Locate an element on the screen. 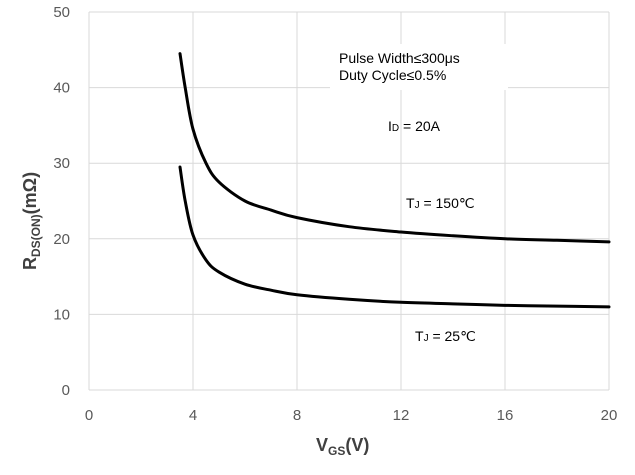 This screenshot has height=475, width=635. pulse-width-label: Pulse Width≤300μs is located at coordinates (399, 58).